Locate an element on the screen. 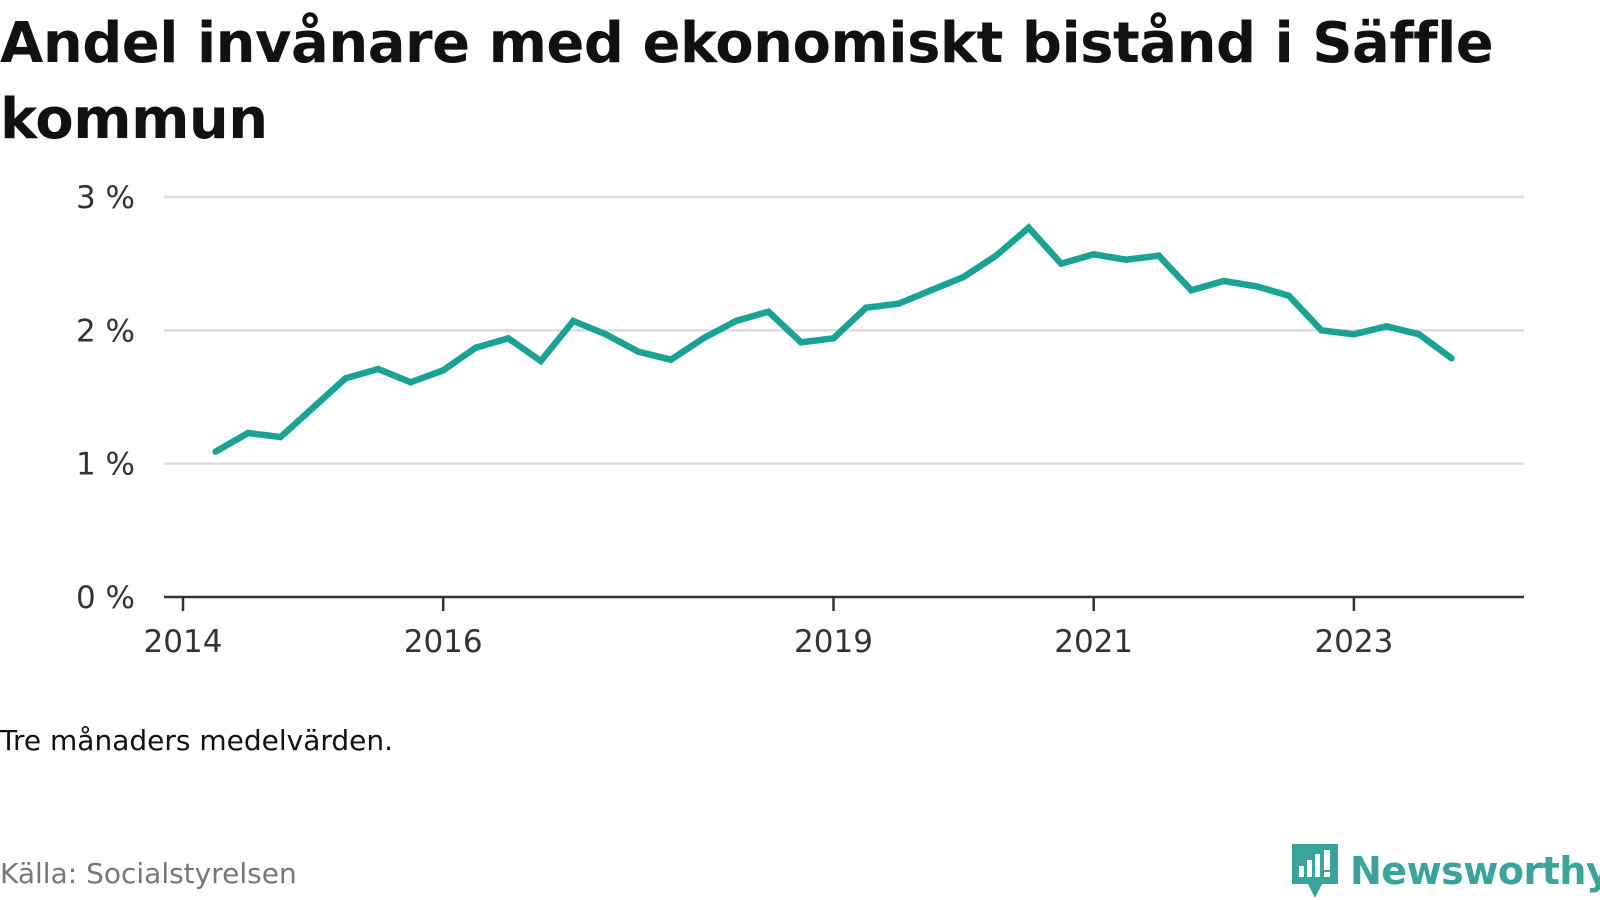 This screenshot has height=900, width=1600. y-axis-ticks: 0 % 1 % 2 % 3 % is located at coordinates (105, 398).